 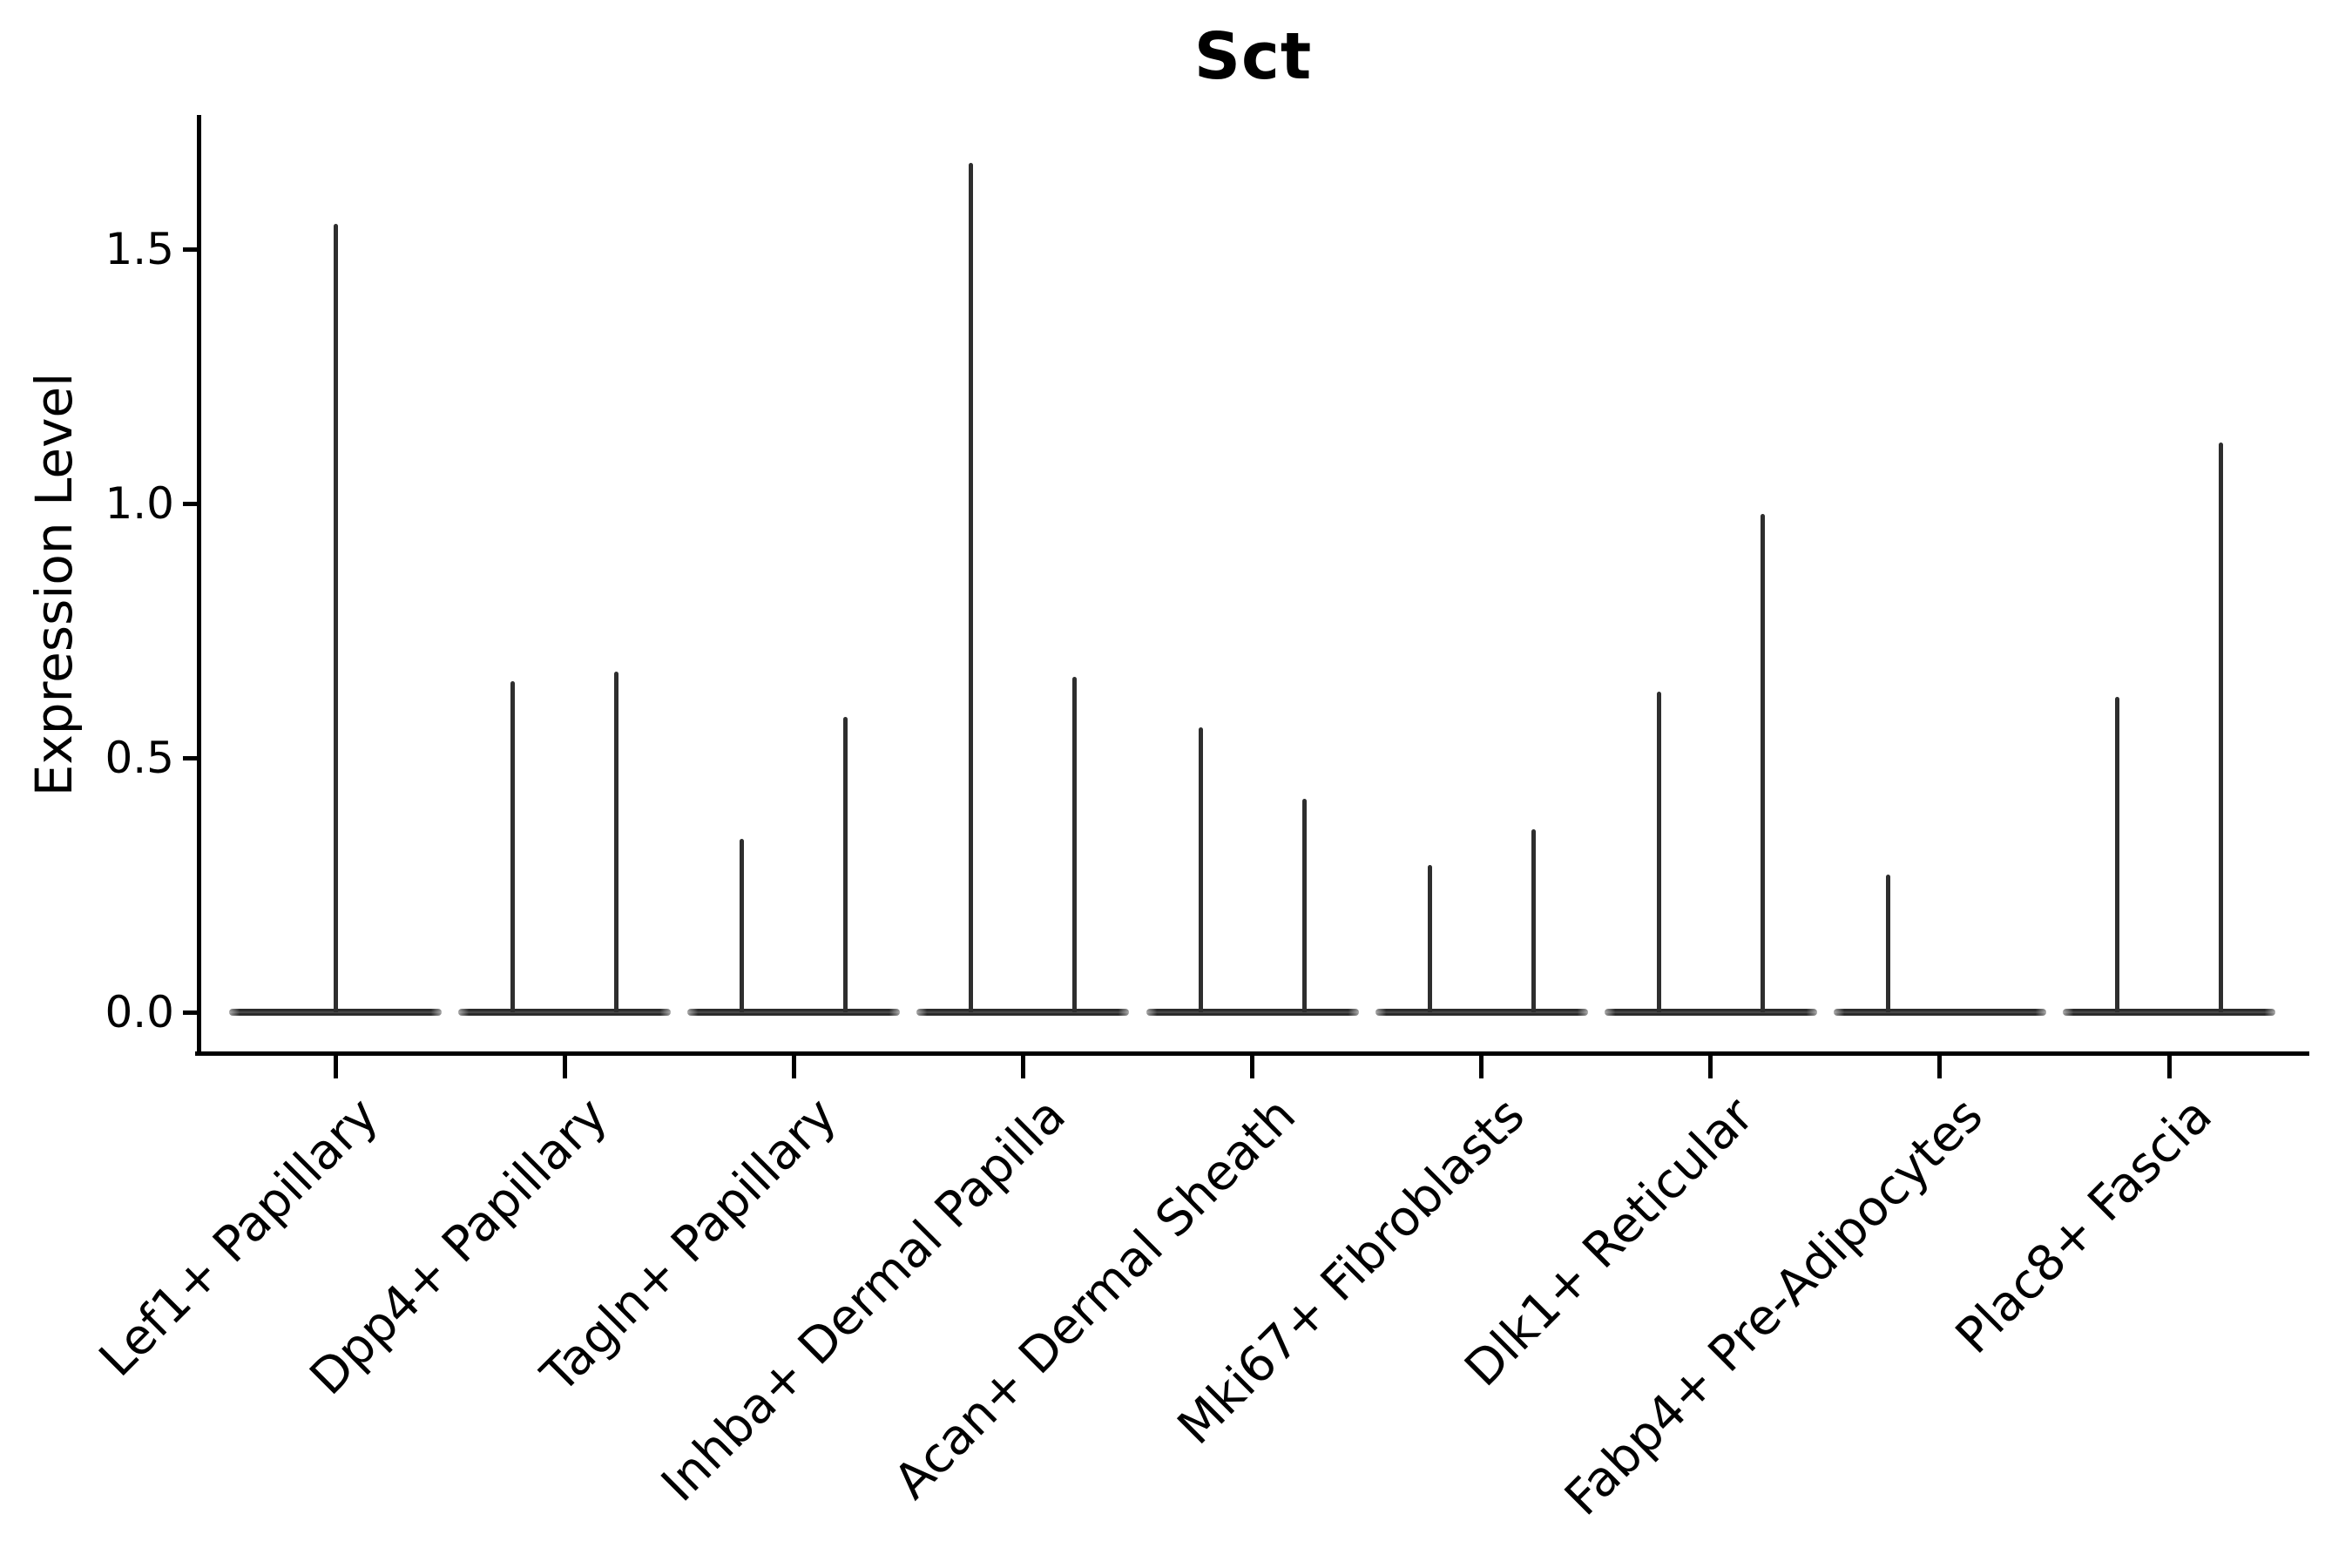 I want to click on x-axis-spine, so click(x=1252, y=1054).